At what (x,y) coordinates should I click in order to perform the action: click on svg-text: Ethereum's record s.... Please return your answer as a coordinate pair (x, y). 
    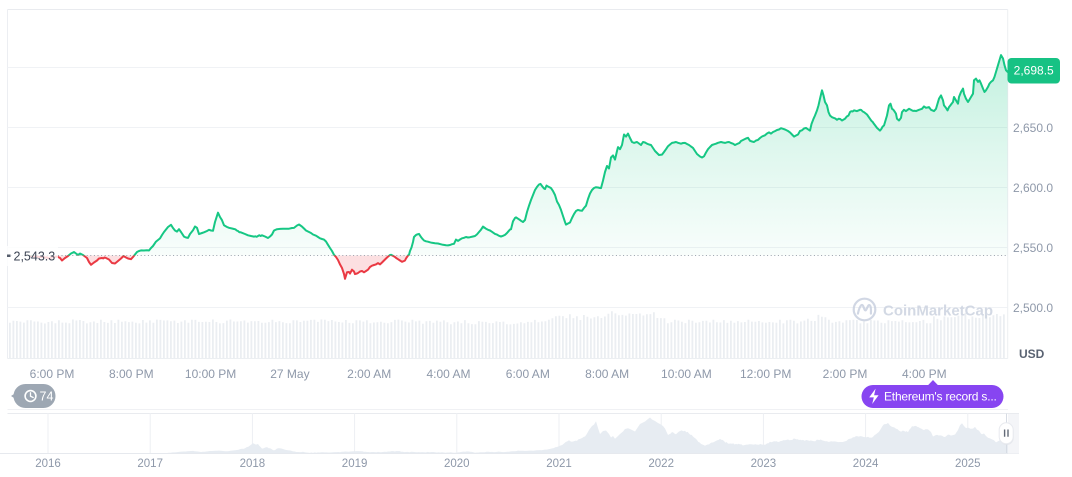
    Looking at the image, I should click on (940, 397).